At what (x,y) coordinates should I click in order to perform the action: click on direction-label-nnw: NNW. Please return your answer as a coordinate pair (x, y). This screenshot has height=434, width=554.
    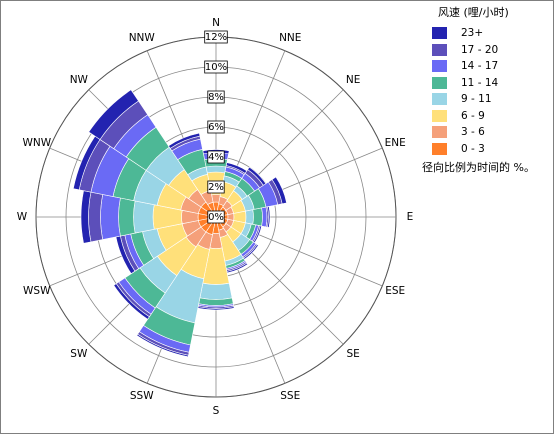
    Looking at the image, I should click on (142, 38).